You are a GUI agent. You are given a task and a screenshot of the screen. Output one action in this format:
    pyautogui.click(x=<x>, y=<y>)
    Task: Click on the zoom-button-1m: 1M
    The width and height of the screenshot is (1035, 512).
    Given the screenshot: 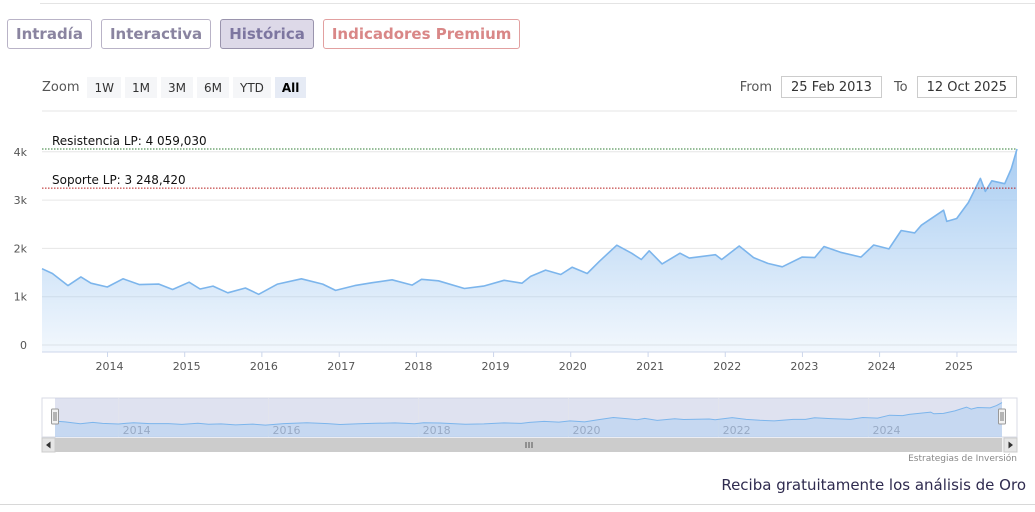 What is the action you would take?
    pyautogui.click(x=140, y=87)
    